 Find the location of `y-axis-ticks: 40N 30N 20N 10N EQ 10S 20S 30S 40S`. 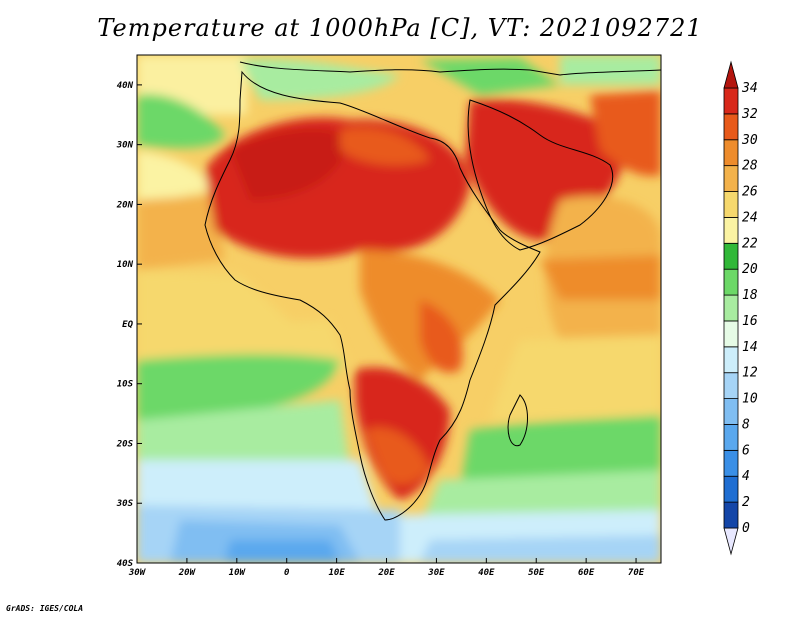

y-axis-ticks: 40N 30N 20N 10N EQ 10S 20S 30S 40S is located at coordinates (129, 325).